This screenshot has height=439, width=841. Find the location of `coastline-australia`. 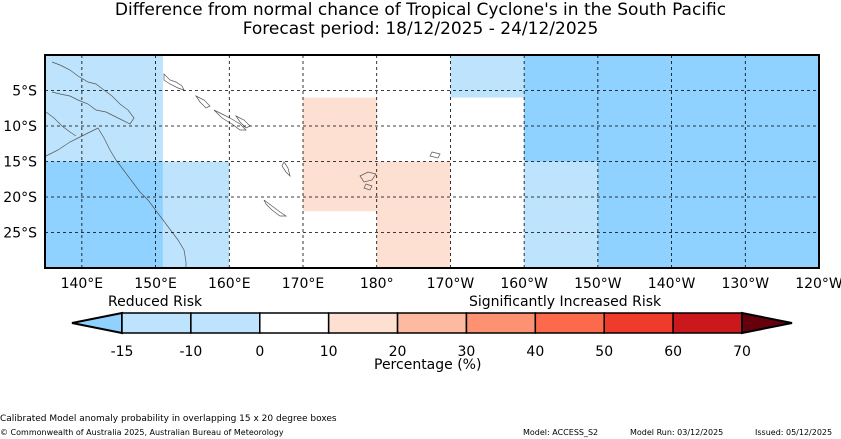

coastline-australia is located at coordinates (116, 197).